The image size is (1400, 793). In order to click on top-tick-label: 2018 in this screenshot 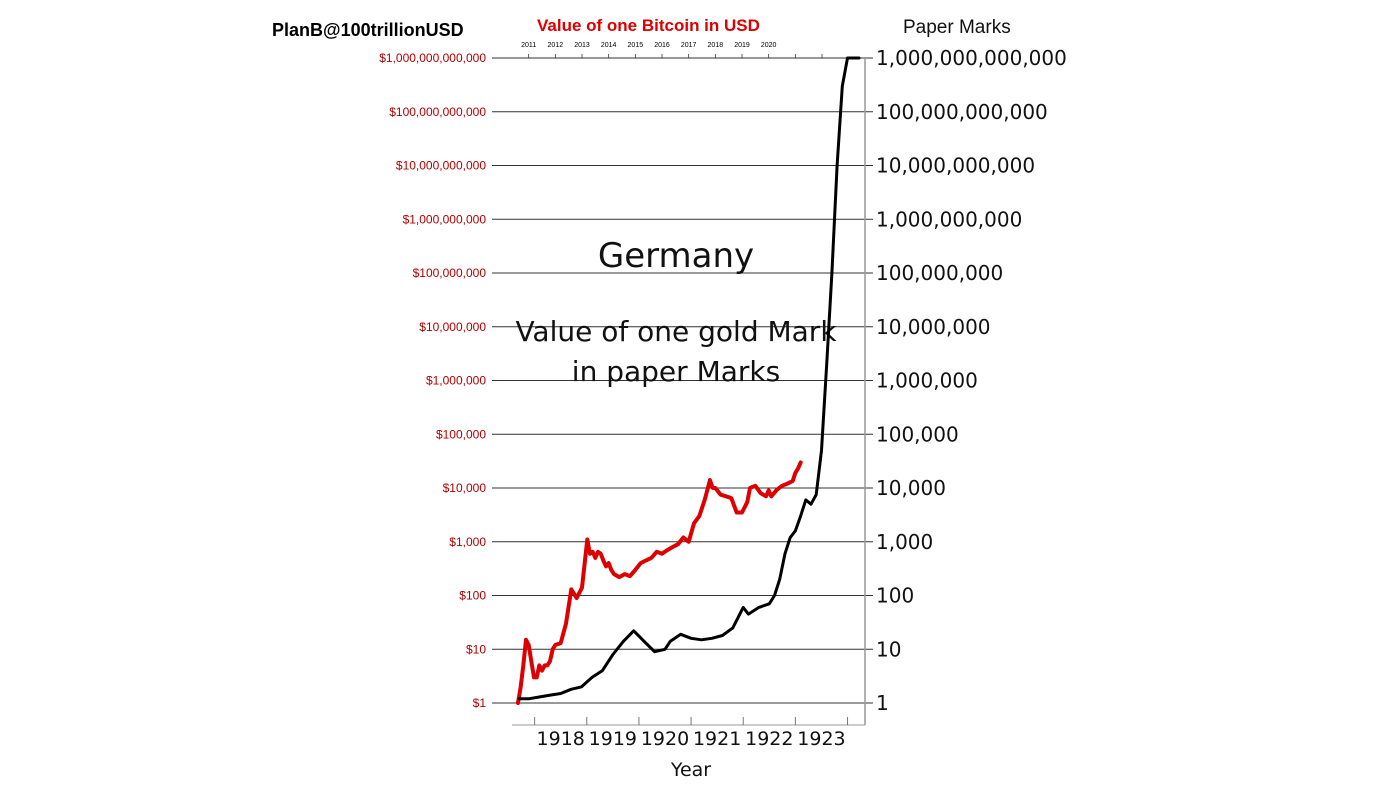, I will do `click(716, 45)`.